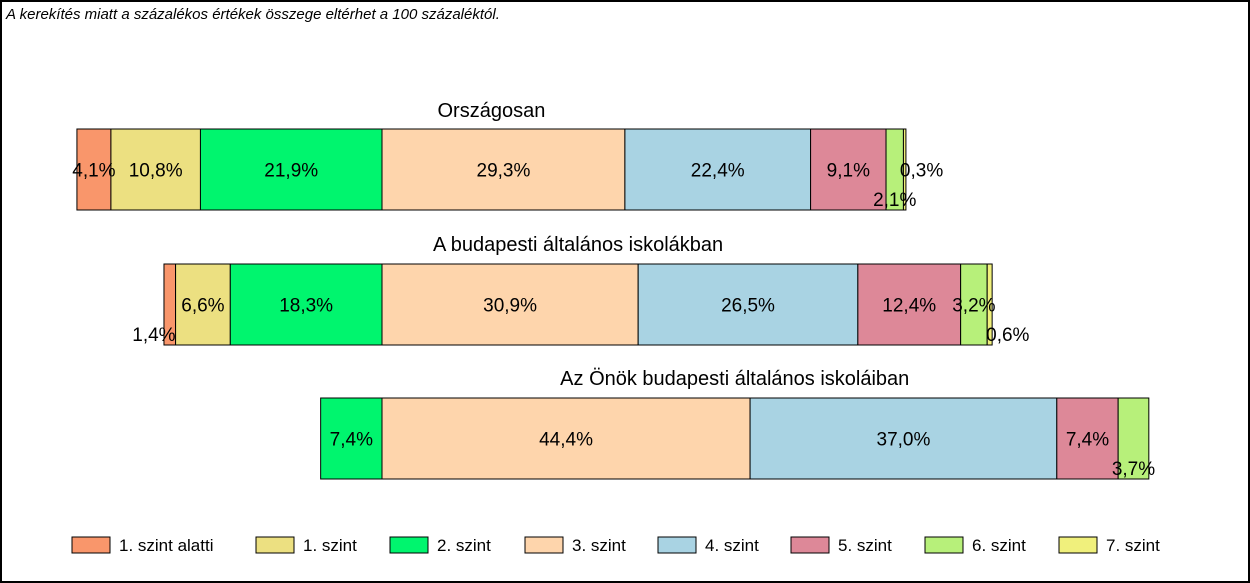 The height and width of the screenshot is (583, 1250). What do you see at coordinates (734, 379) in the screenshot?
I see `panel-title: Az Önök budapesti általános iskoláiban` at bounding box center [734, 379].